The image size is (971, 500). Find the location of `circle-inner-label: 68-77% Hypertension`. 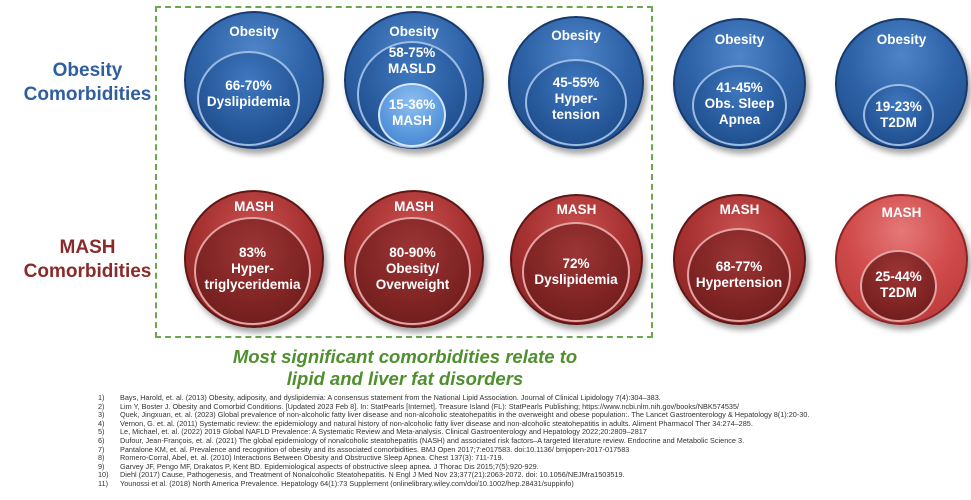

circle-inner-label: 68-77% Hypertension is located at coordinates (739, 274).